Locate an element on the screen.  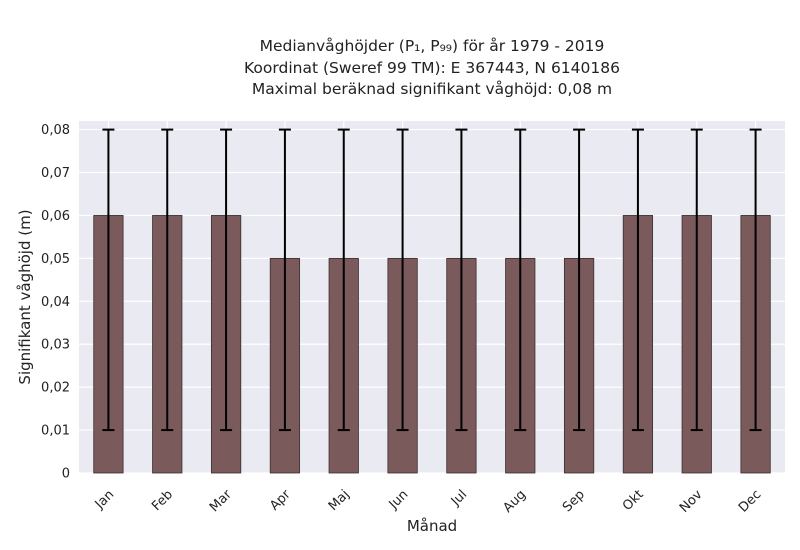
y-tick-label: 0,01 is located at coordinates (55, 431).